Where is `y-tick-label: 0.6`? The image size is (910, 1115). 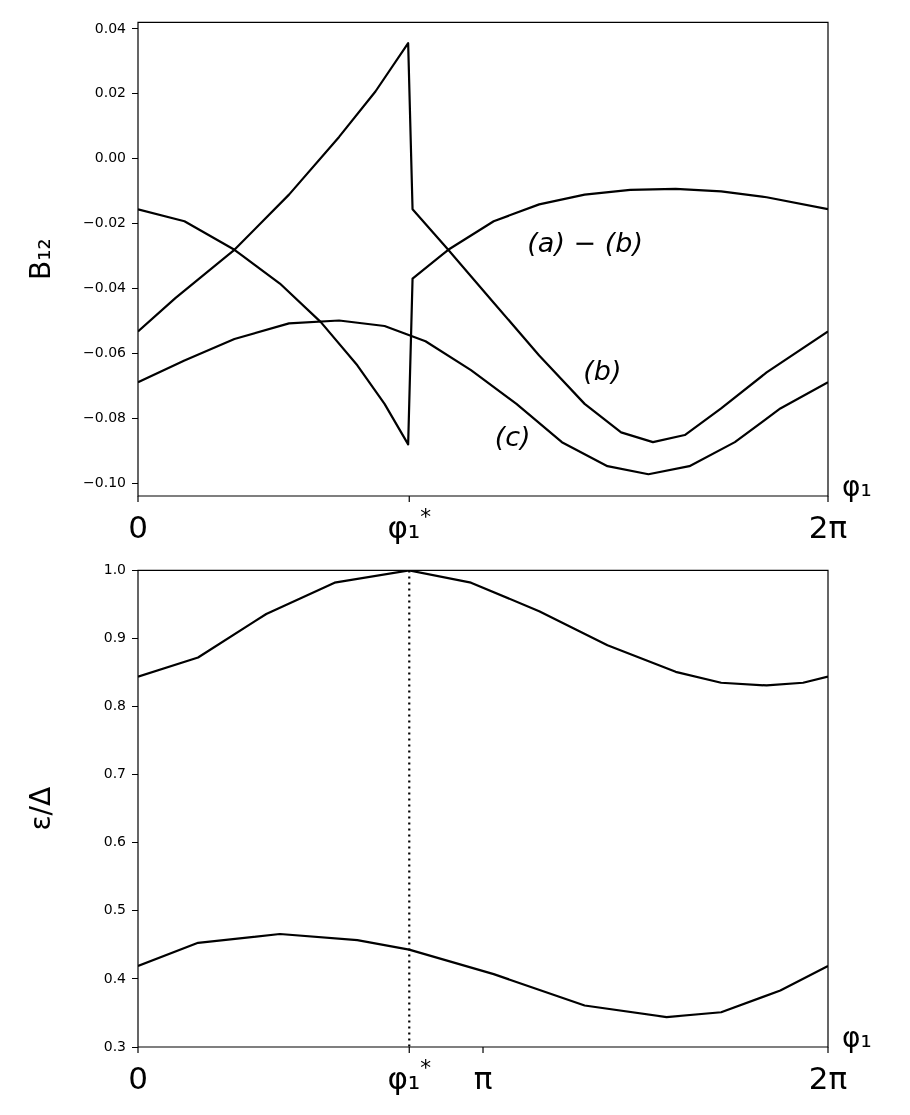
y-tick-label: 0.6 is located at coordinates (115, 841).